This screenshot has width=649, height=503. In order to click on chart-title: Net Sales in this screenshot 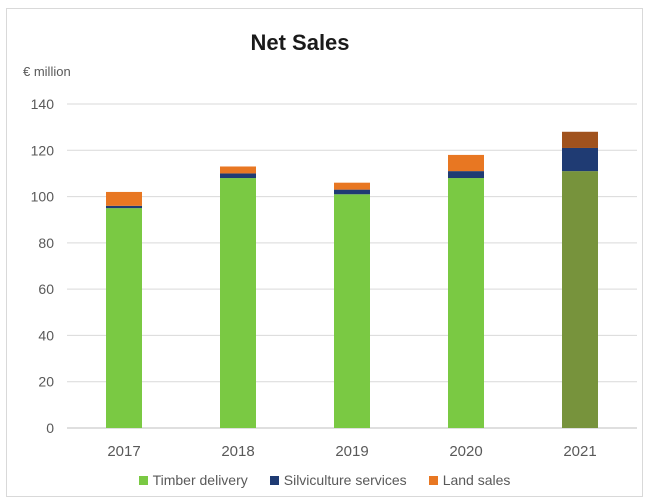, I will do `click(300, 42)`.